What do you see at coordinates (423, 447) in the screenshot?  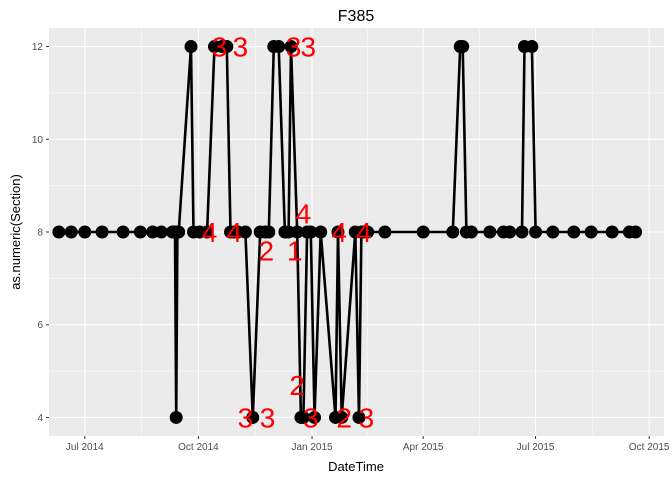 I see `x-tick-label: Apr 2015` at bounding box center [423, 447].